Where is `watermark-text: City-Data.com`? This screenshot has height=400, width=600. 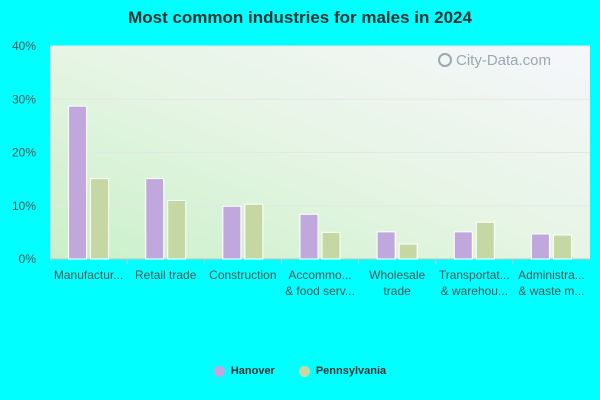 watermark-text: City-Data.com is located at coordinates (504, 60).